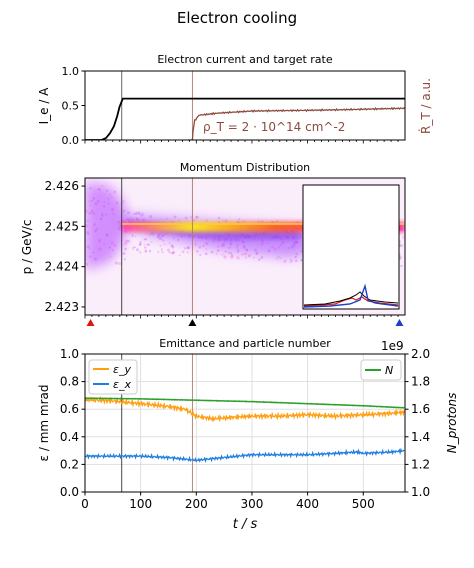 Image resolution: width=474 pixels, height=568 pixels. What do you see at coordinates (27, 247) in the screenshot?
I see `panel2-ylabel: p / GeV/c` at bounding box center [27, 247].